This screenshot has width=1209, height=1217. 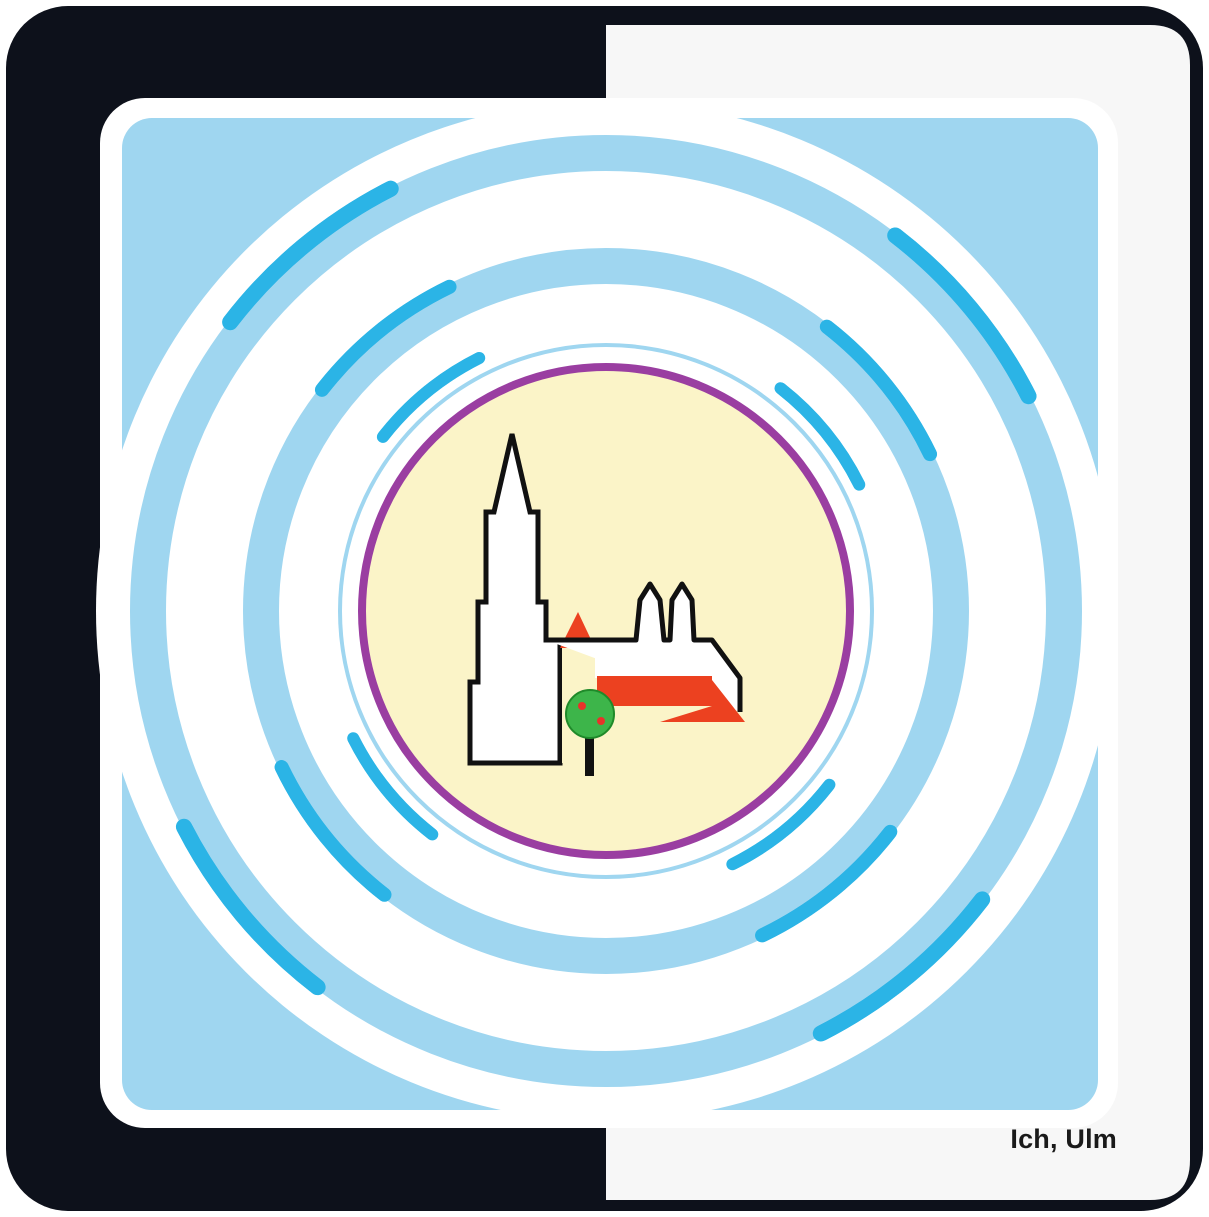 I want to click on tree-icon, so click(x=590, y=732).